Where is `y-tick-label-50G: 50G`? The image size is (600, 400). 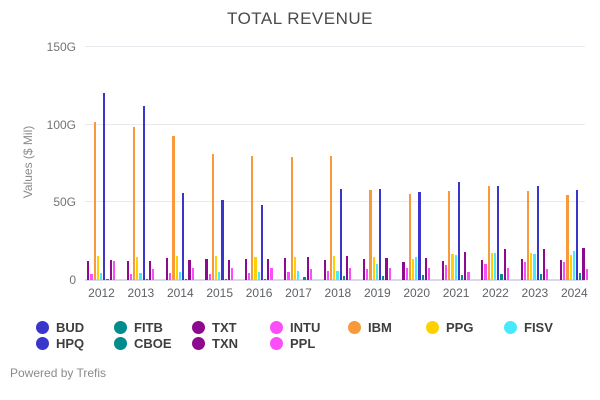
y-tick-label-50G: 50G is located at coordinates (64, 202).